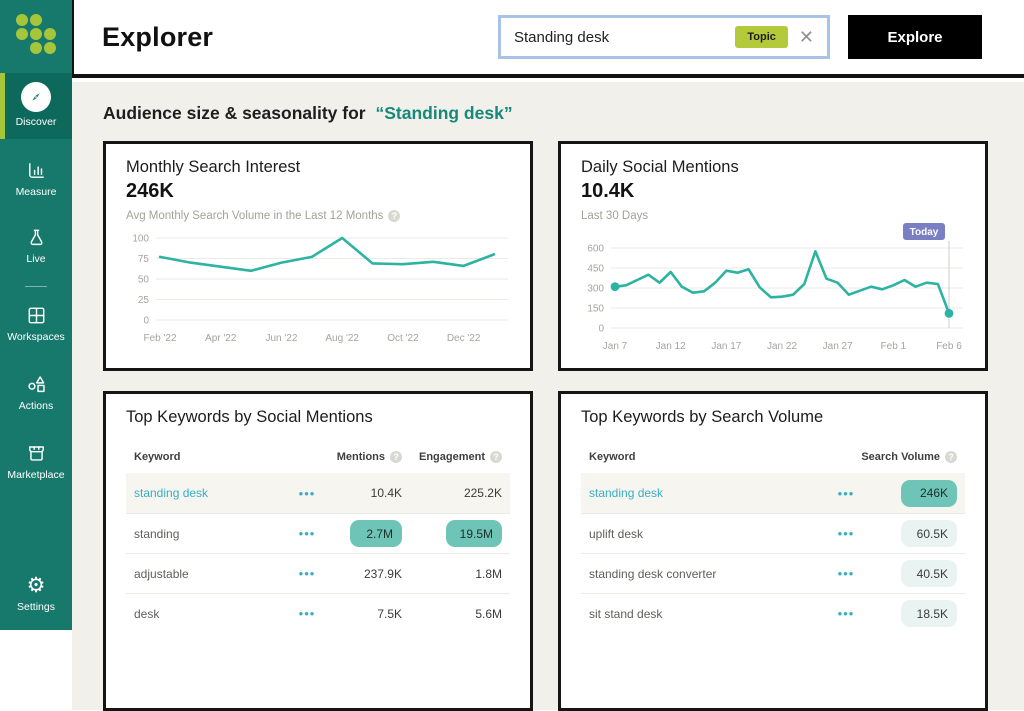 Image resolution: width=1024 pixels, height=711 pixels. I want to click on svg-text: 25, so click(144, 300).